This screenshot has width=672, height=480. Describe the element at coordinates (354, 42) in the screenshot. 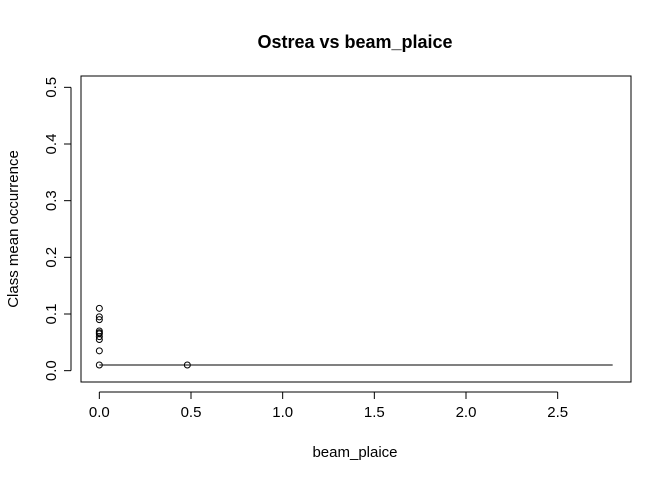

I see `chart-title: Ostrea vs beam_plaice` at that location.